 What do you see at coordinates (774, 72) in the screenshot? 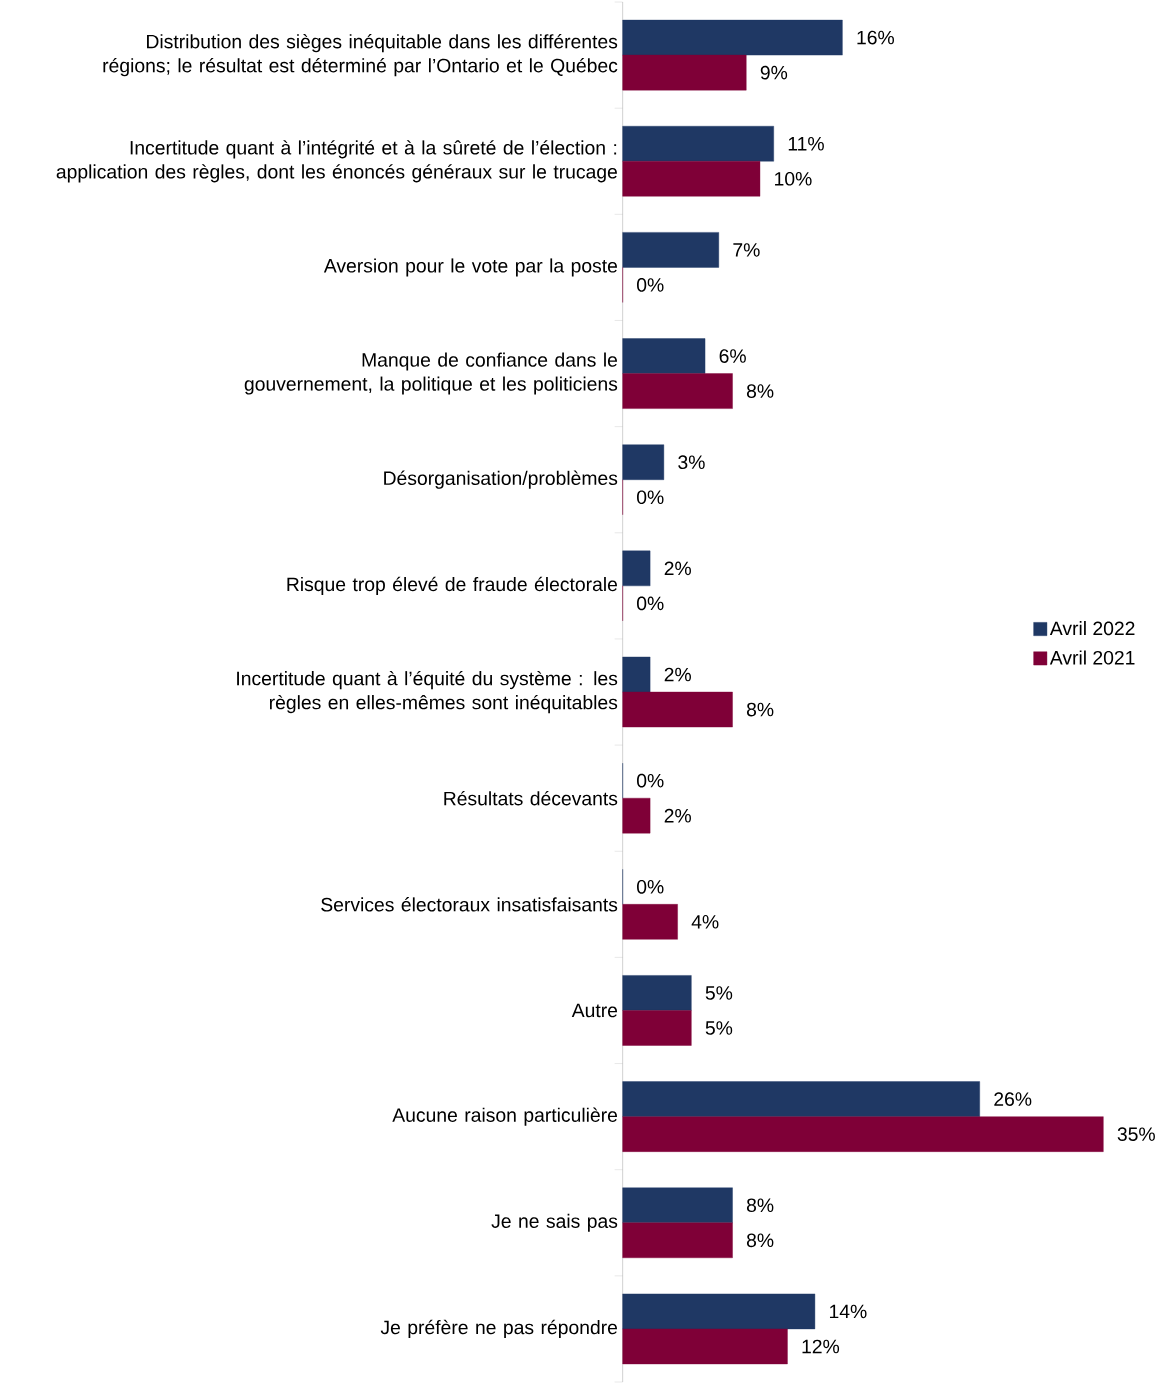
I see `data-label: 9%` at bounding box center [774, 72].